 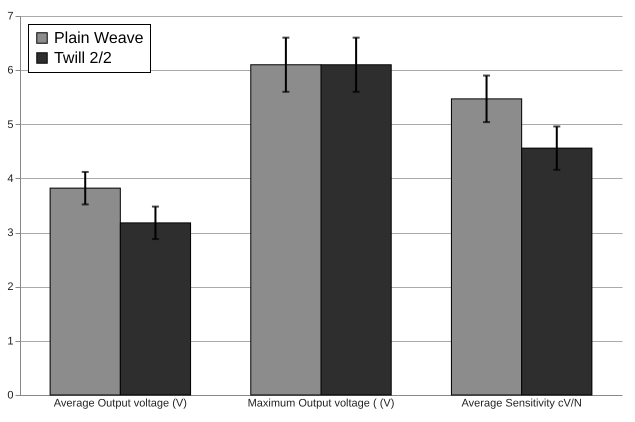 I want to click on y-tick-label: 1, so click(x=10, y=341).